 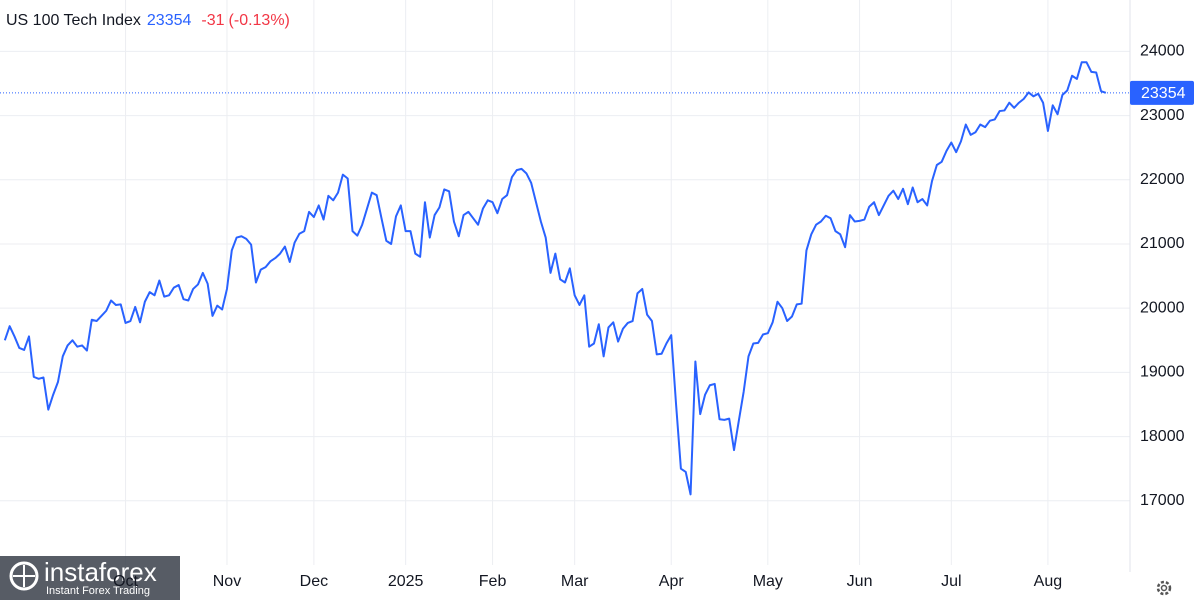 I want to click on y-tick-label: 17000, so click(x=1162, y=500).